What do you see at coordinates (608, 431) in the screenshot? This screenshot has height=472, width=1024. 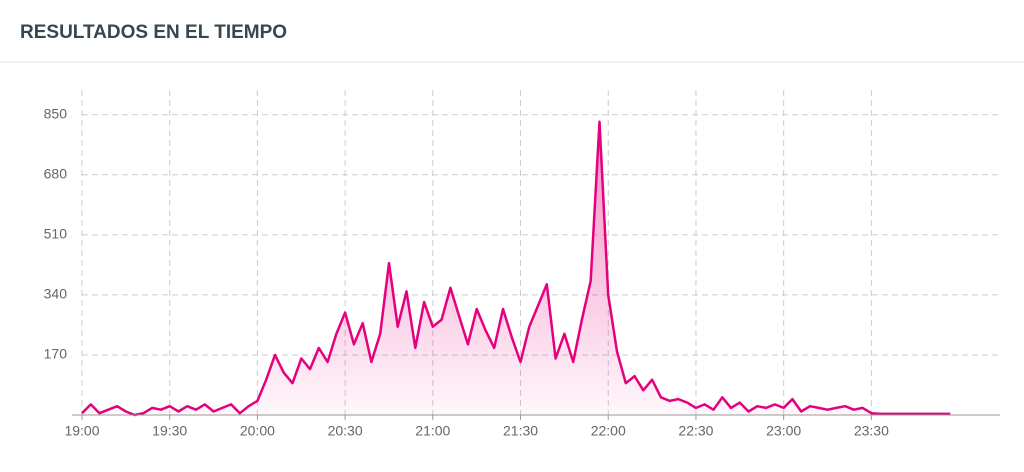 I see `x-tick-label: 22:00` at bounding box center [608, 431].